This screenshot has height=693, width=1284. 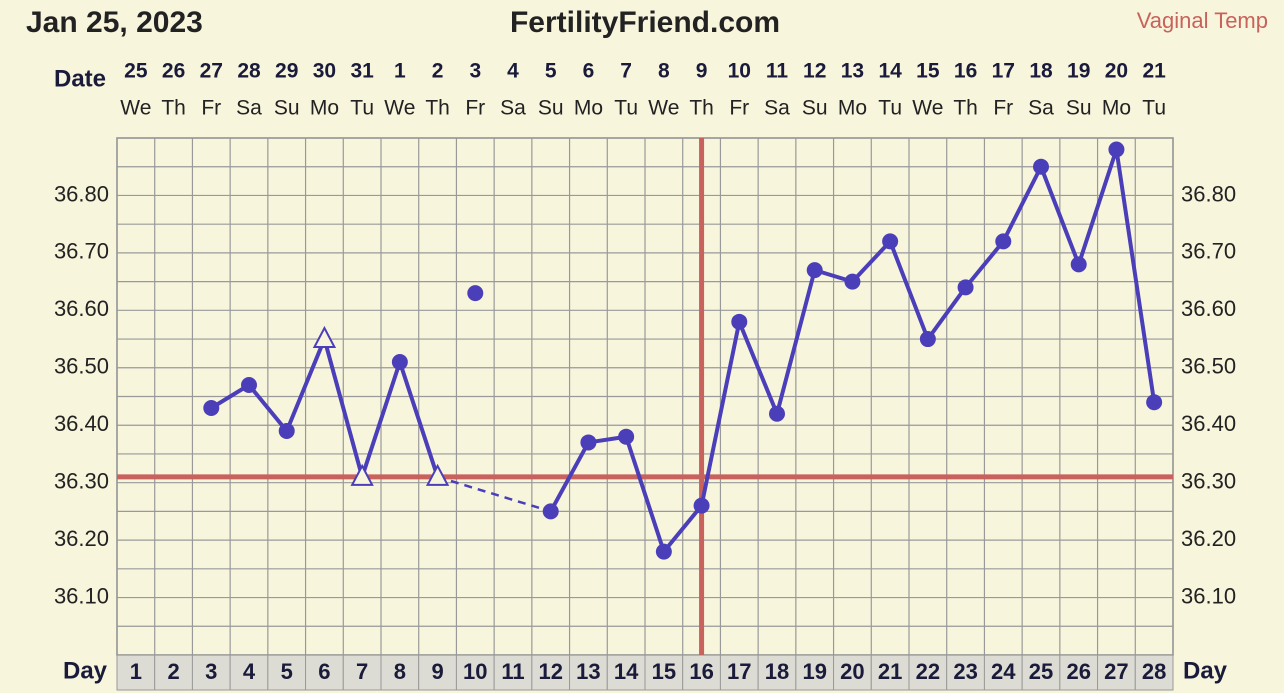 What do you see at coordinates (512, 671) in the screenshot?
I see `day-number: 11` at bounding box center [512, 671].